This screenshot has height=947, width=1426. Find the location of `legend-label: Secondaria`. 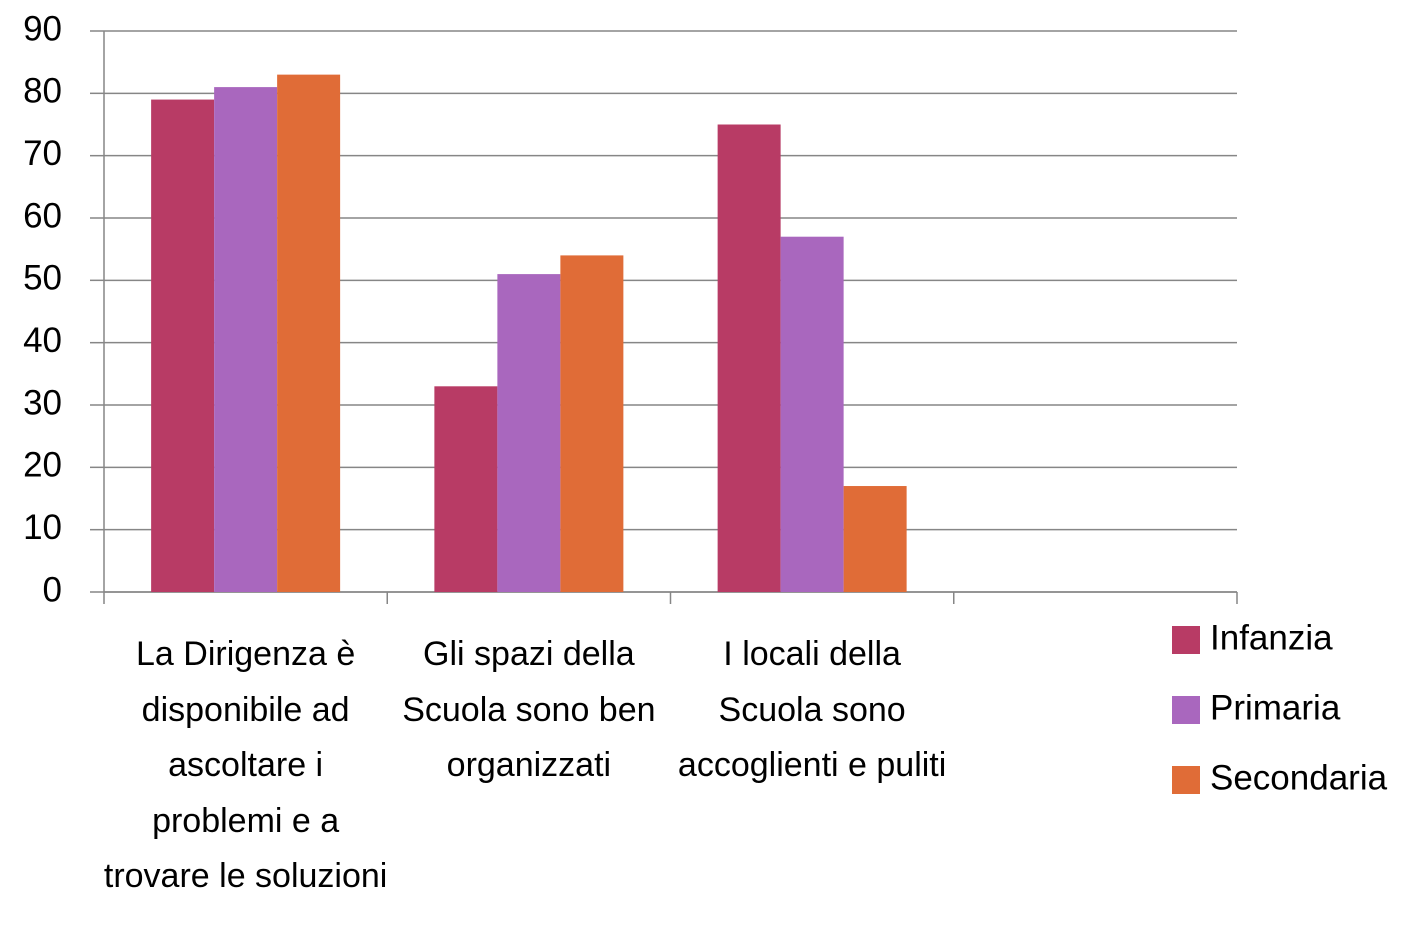

legend-label: Secondaria is located at coordinates (1299, 777).